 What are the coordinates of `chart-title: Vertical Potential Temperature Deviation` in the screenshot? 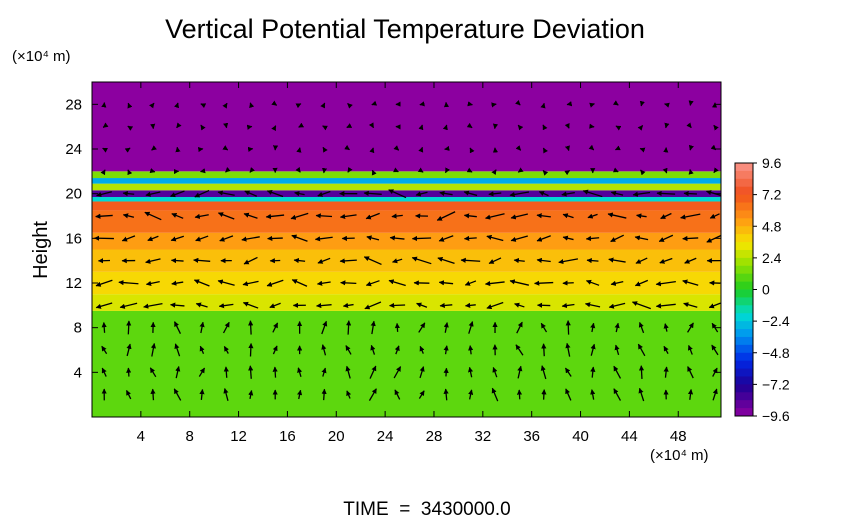 It's located at (405, 29).